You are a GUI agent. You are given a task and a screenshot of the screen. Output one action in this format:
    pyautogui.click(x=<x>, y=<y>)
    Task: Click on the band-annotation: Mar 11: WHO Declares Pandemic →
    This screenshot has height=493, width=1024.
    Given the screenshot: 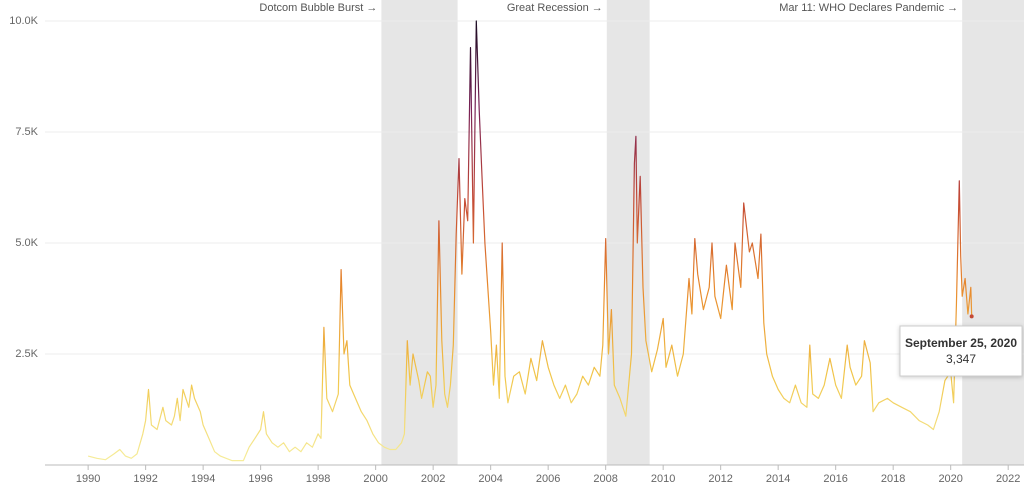 What is the action you would take?
    pyautogui.click(x=868, y=8)
    